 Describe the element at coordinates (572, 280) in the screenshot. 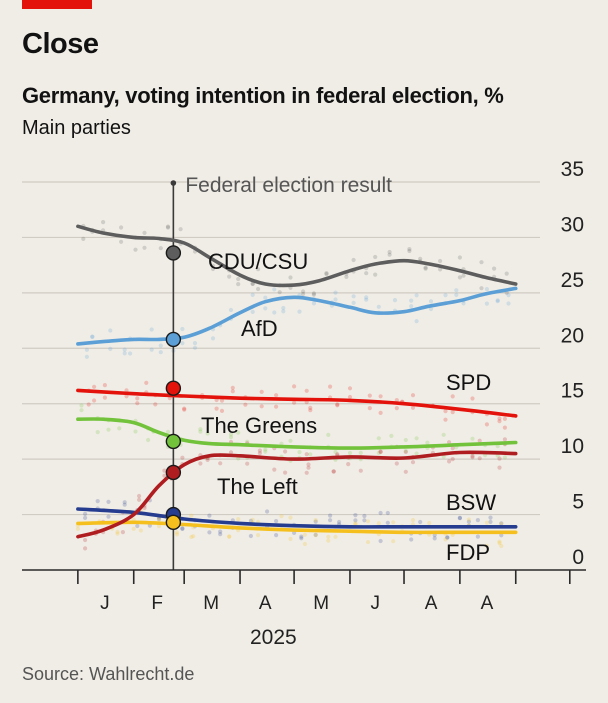

I see `y-tick-label-25: 25` at that location.